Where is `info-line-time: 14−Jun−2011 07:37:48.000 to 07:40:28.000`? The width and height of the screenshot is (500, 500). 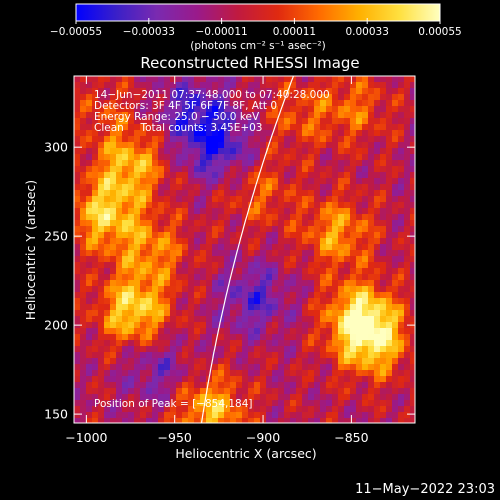 info-line-time: 14−Jun−2011 07:37:48.000 to 07:40:28.000 is located at coordinates (212, 95).